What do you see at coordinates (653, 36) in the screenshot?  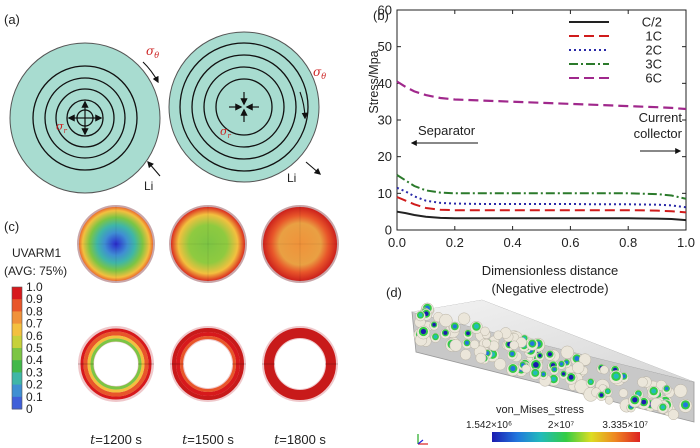 I see `legend-label: 1C` at bounding box center [653, 36].